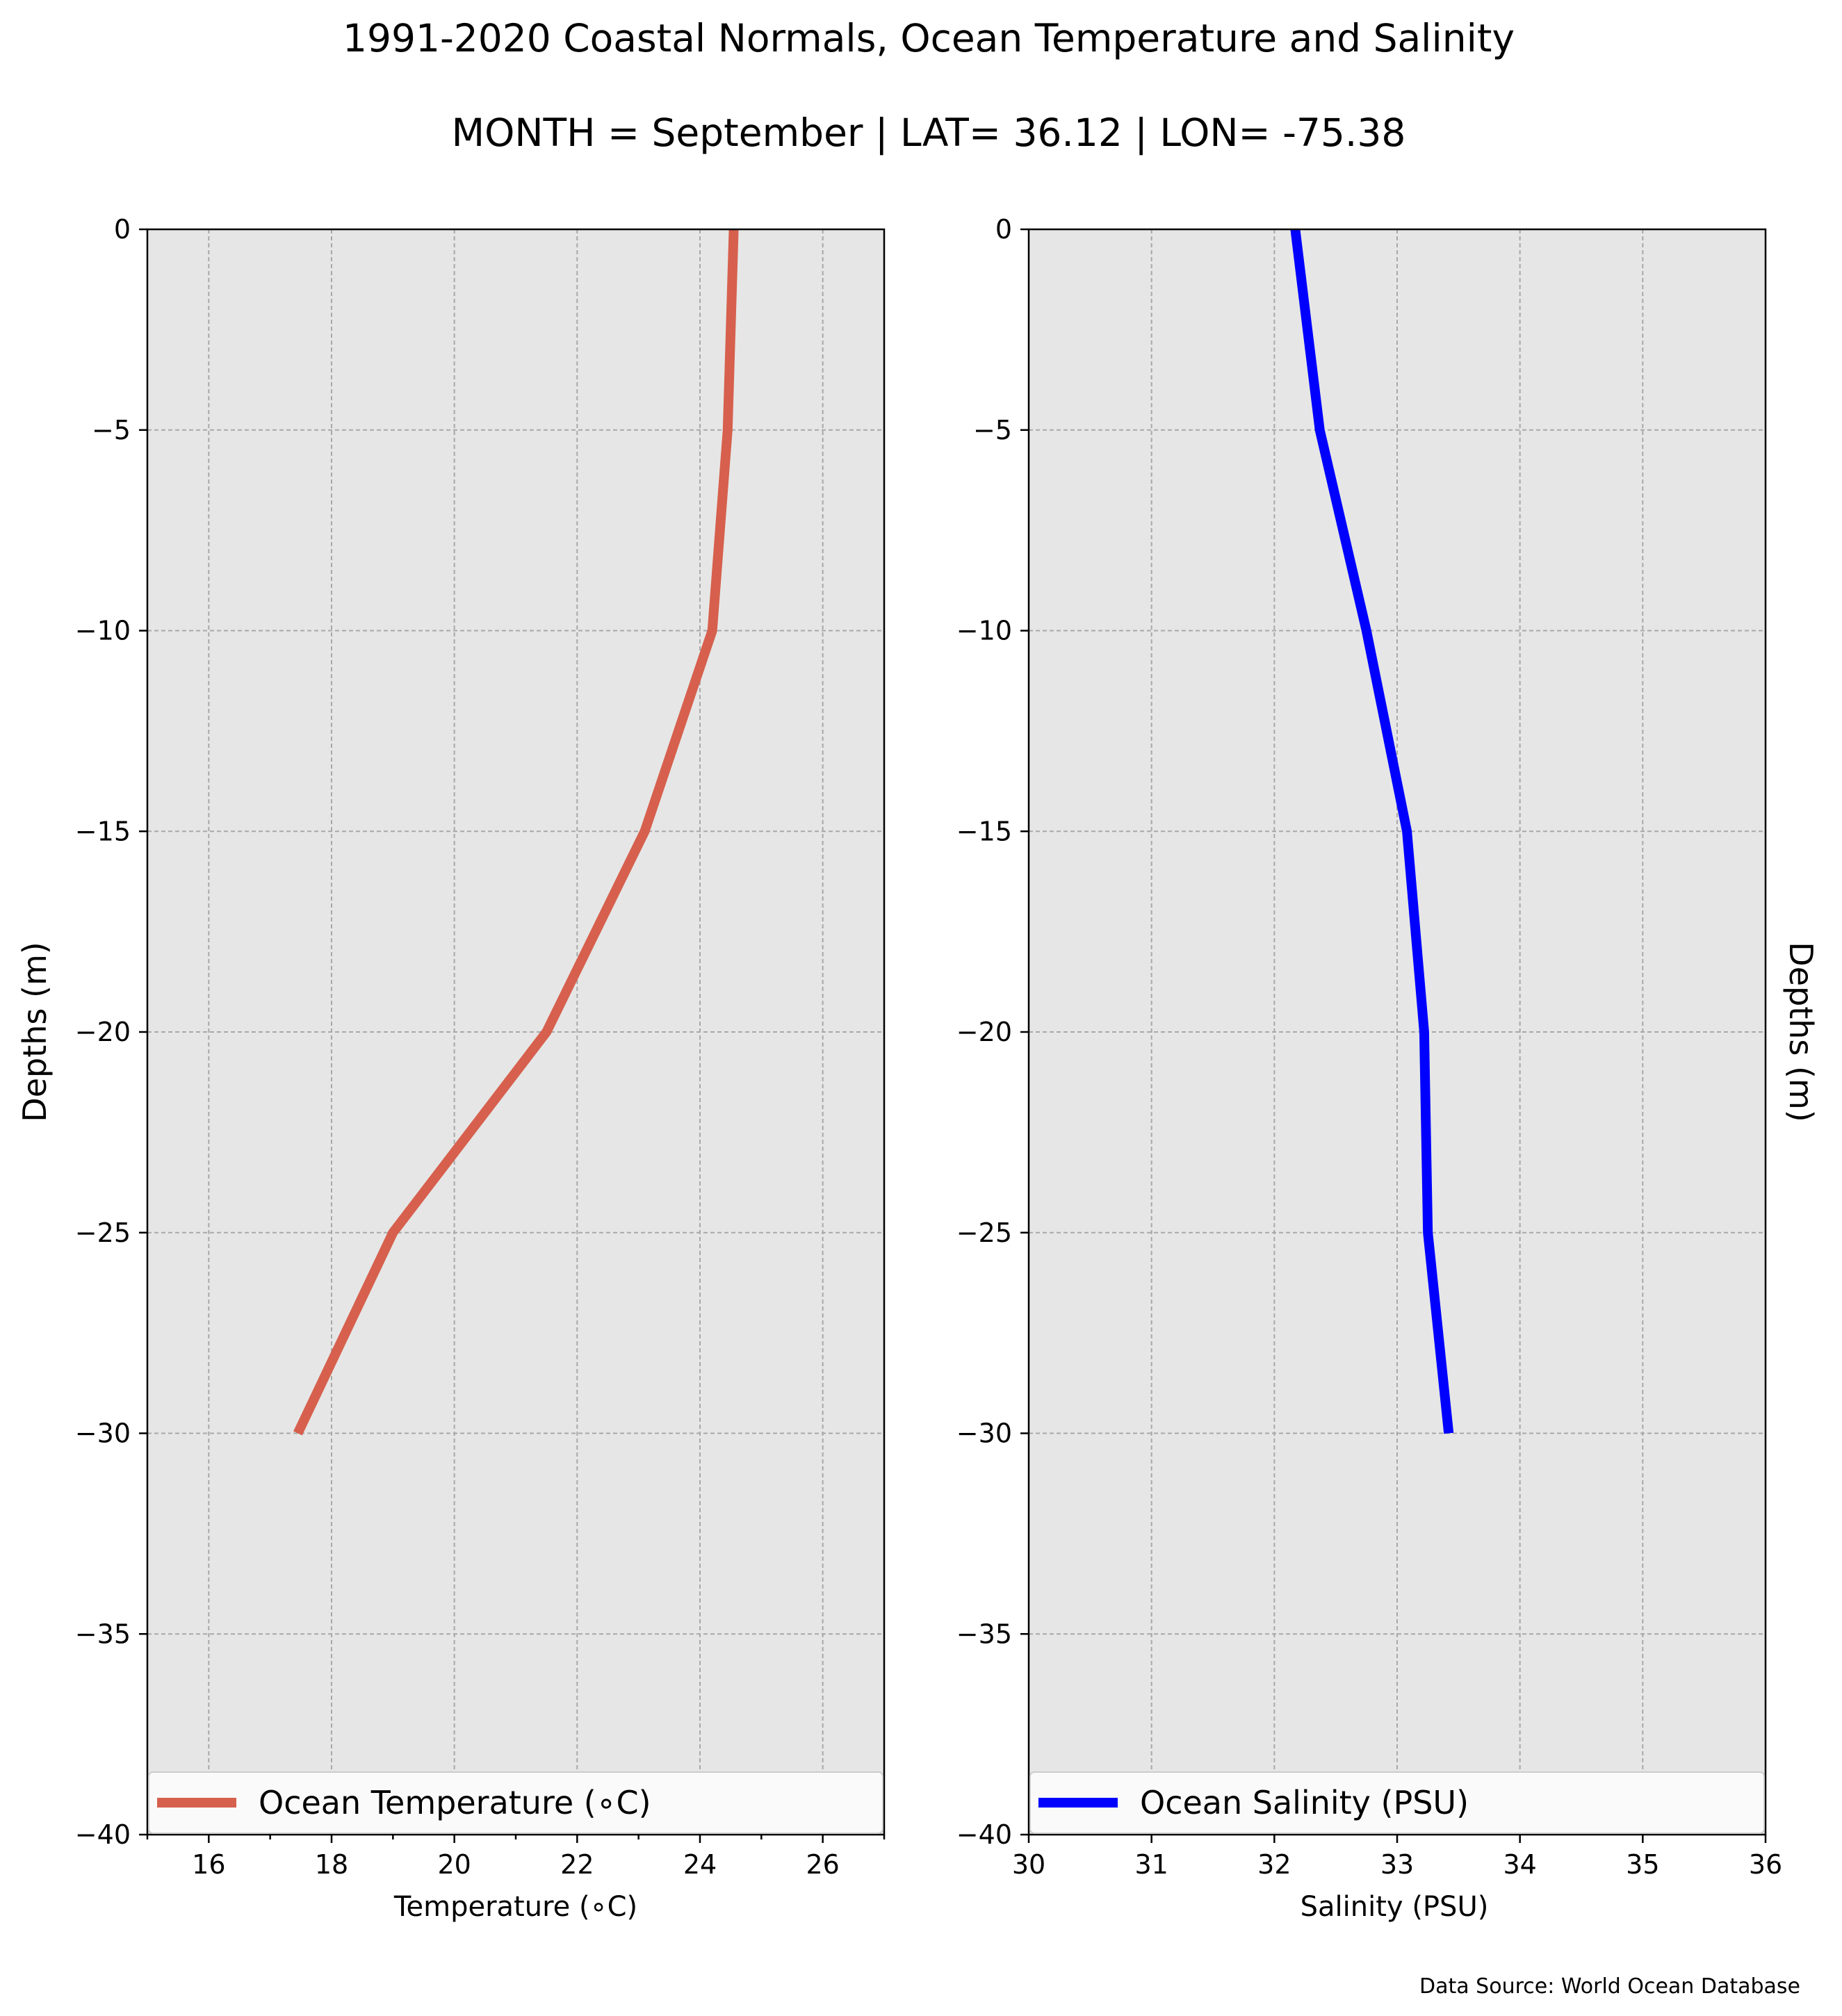 Image resolution: width=1842 pixels, height=2016 pixels. Describe the element at coordinates (515, 1907) in the screenshot. I see `temperature-x-axis-label: Temperature (∘C)` at that location.